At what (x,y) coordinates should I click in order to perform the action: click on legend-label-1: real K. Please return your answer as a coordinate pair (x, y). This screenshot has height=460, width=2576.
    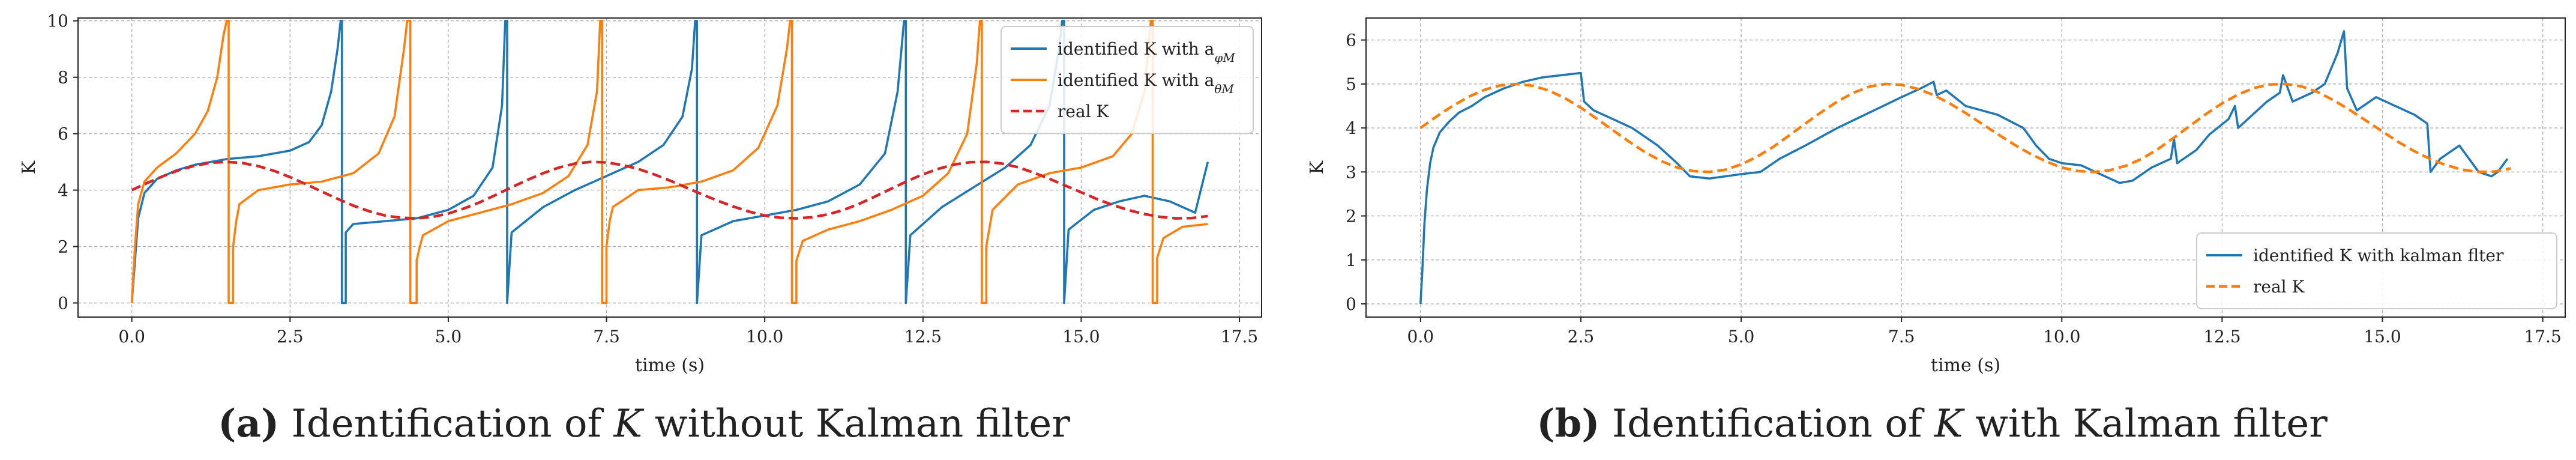
    Looking at the image, I should click on (2279, 287).